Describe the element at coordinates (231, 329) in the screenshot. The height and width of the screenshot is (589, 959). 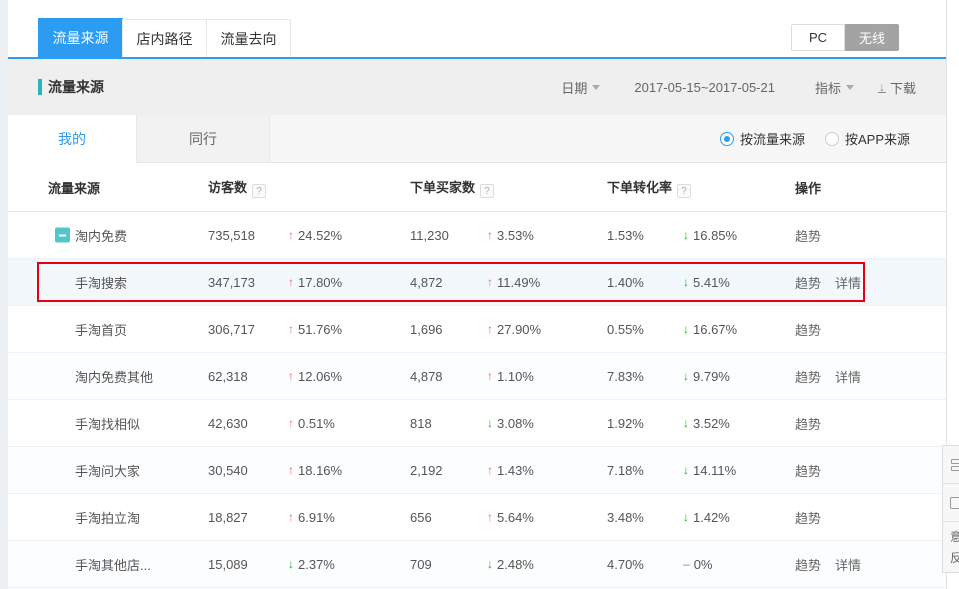
I see `visitors-value: 306,717` at that location.